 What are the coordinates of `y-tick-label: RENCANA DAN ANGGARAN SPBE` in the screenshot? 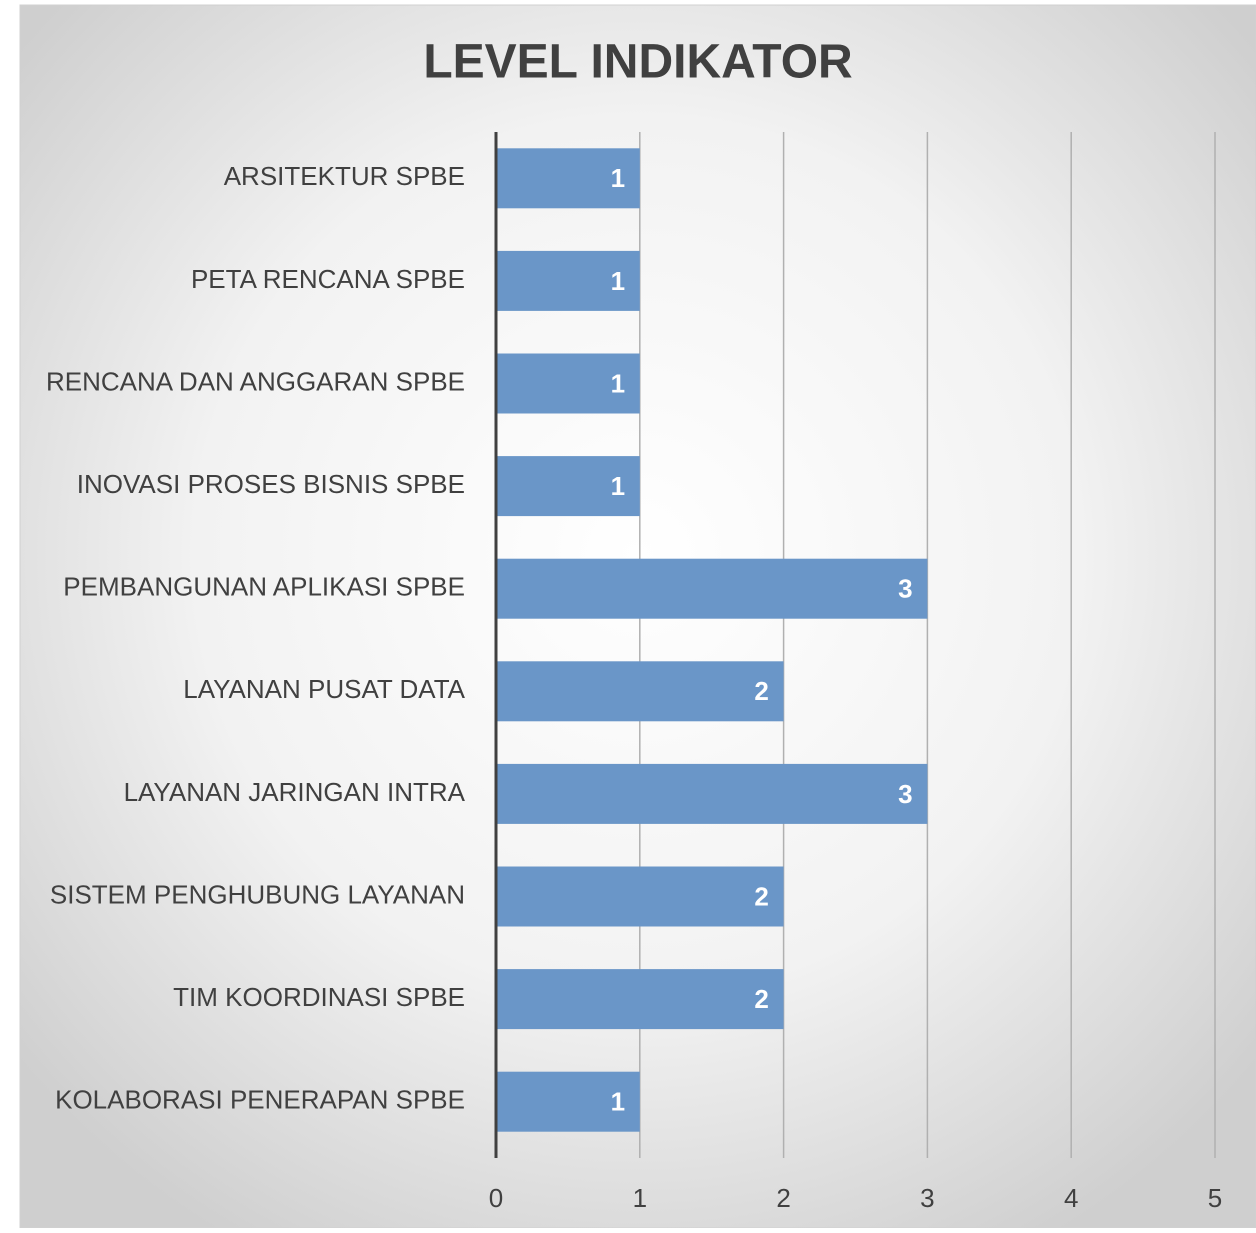 It's located at (255, 381).